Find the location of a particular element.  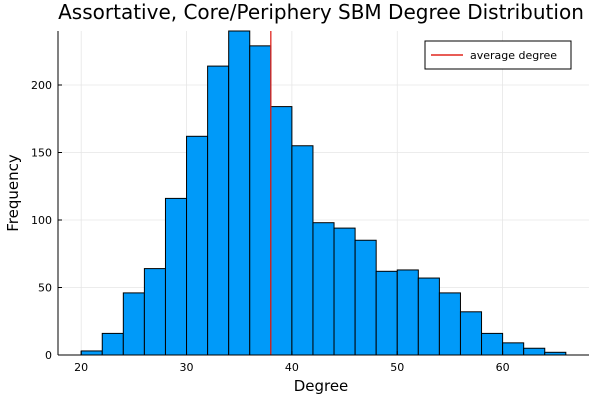

x-tick-label: 20 is located at coordinates (81, 367).